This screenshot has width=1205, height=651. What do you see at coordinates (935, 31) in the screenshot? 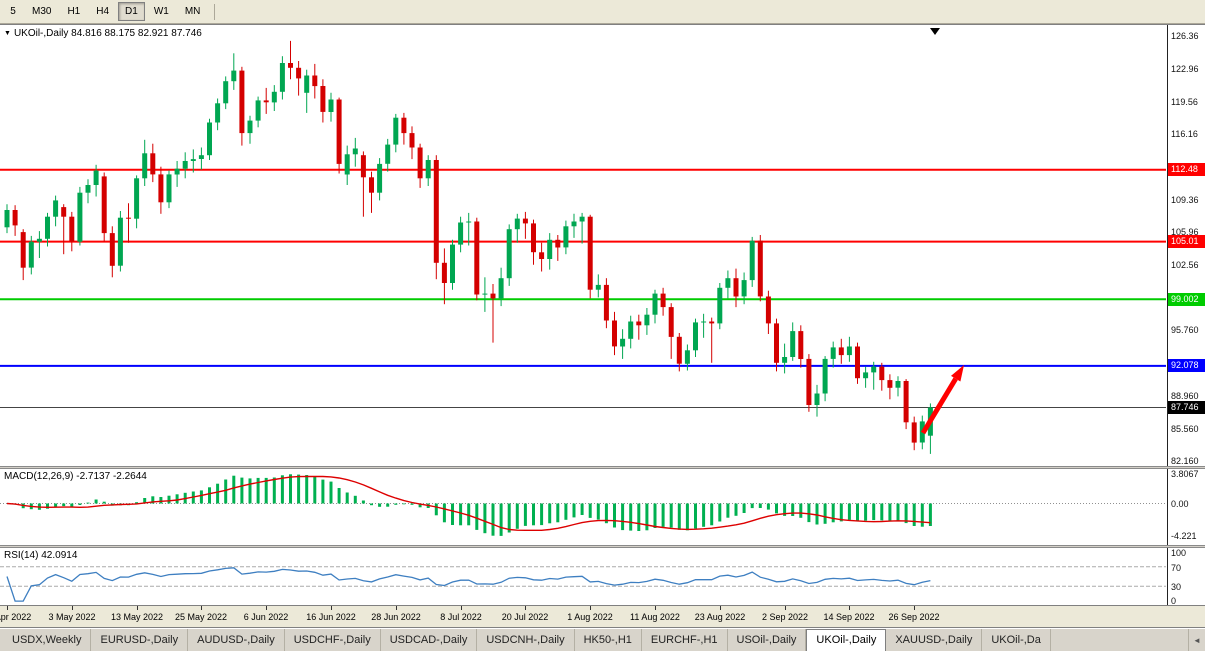
I see `chart-shift-marker-icon` at bounding box center [935, 31].